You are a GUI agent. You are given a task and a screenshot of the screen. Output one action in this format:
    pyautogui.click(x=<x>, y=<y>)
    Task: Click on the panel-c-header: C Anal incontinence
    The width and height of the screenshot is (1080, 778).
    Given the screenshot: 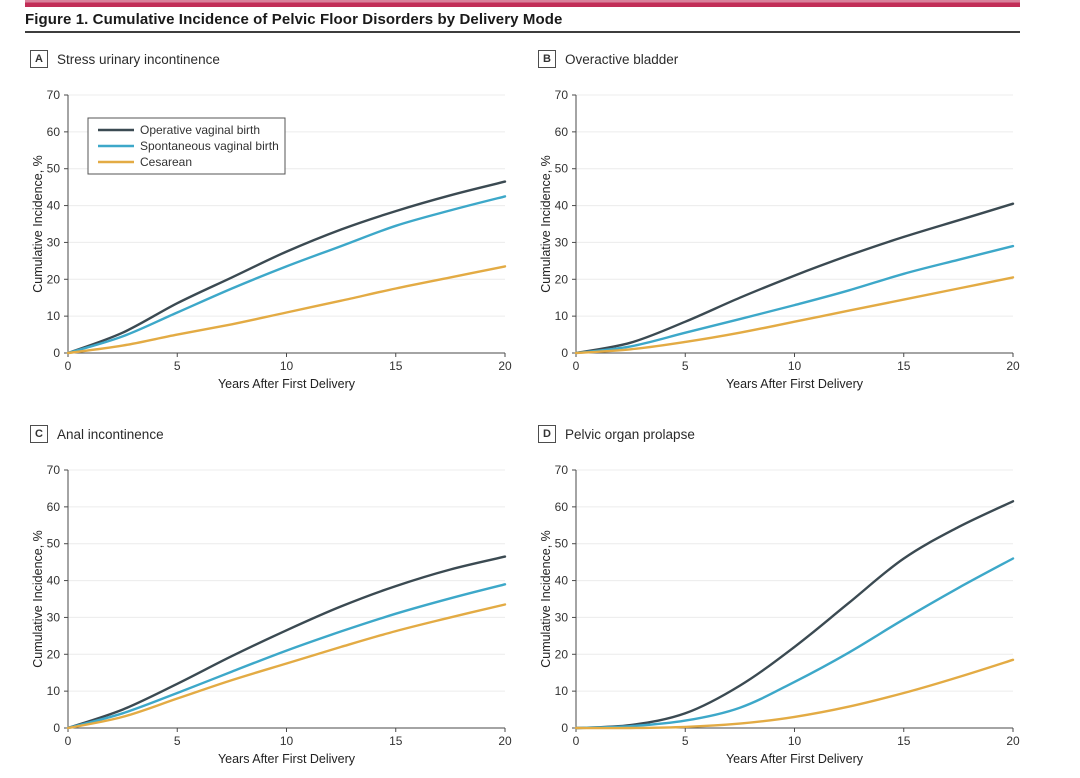 What is the action you would take?
    pyautogui.click(x=97, y=434)
    